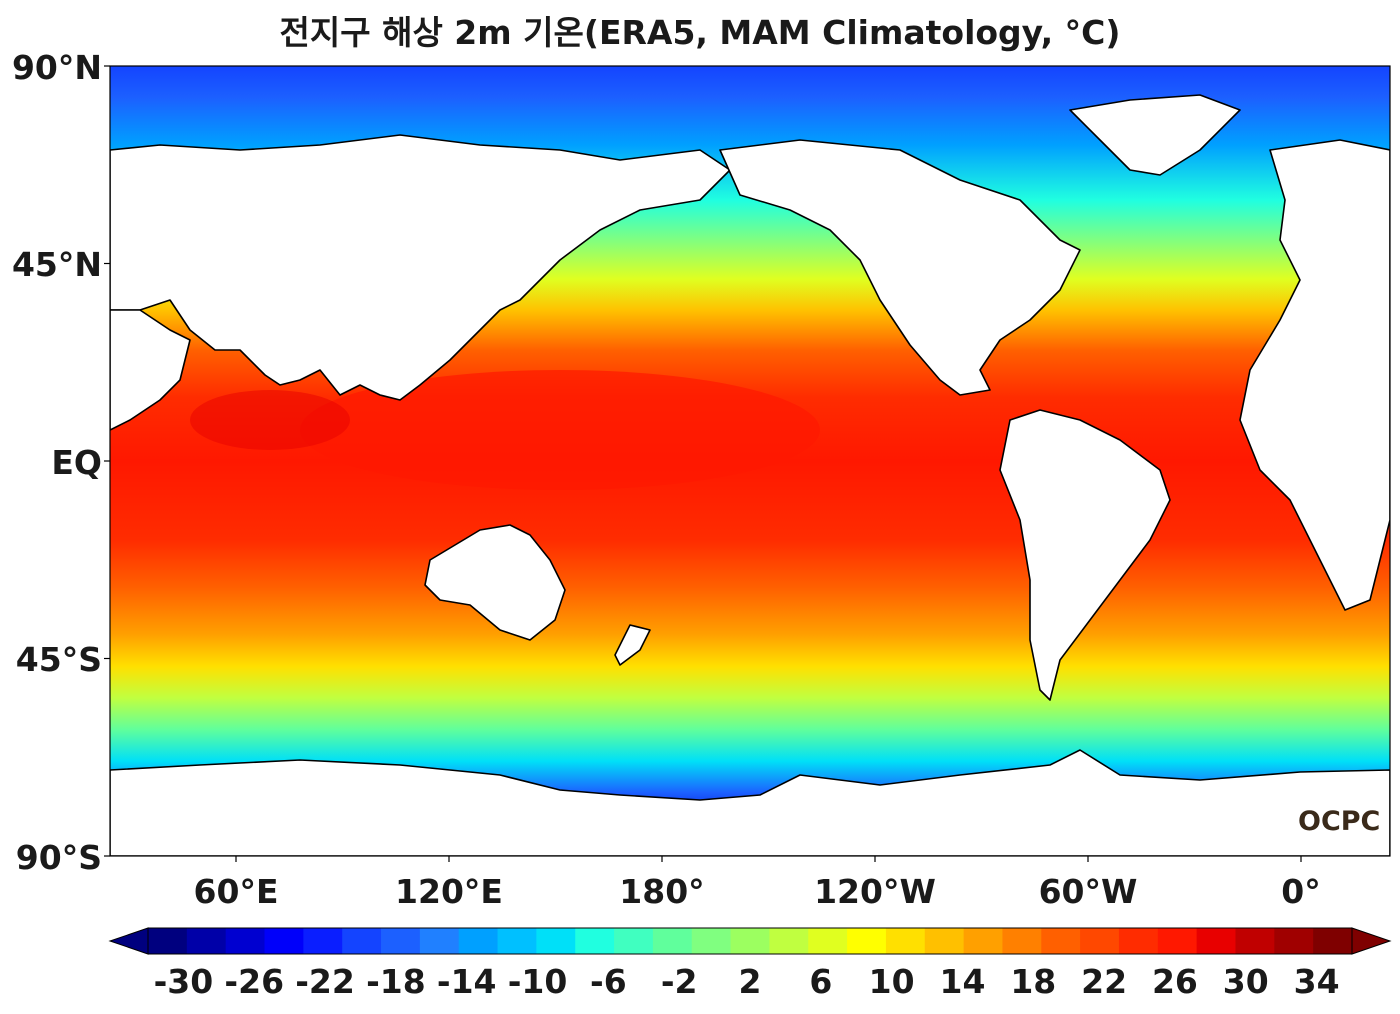  Describe the element at coordinates (396, 981) in the screenshot. I see `colorbar-tick-label: -18` at that location.